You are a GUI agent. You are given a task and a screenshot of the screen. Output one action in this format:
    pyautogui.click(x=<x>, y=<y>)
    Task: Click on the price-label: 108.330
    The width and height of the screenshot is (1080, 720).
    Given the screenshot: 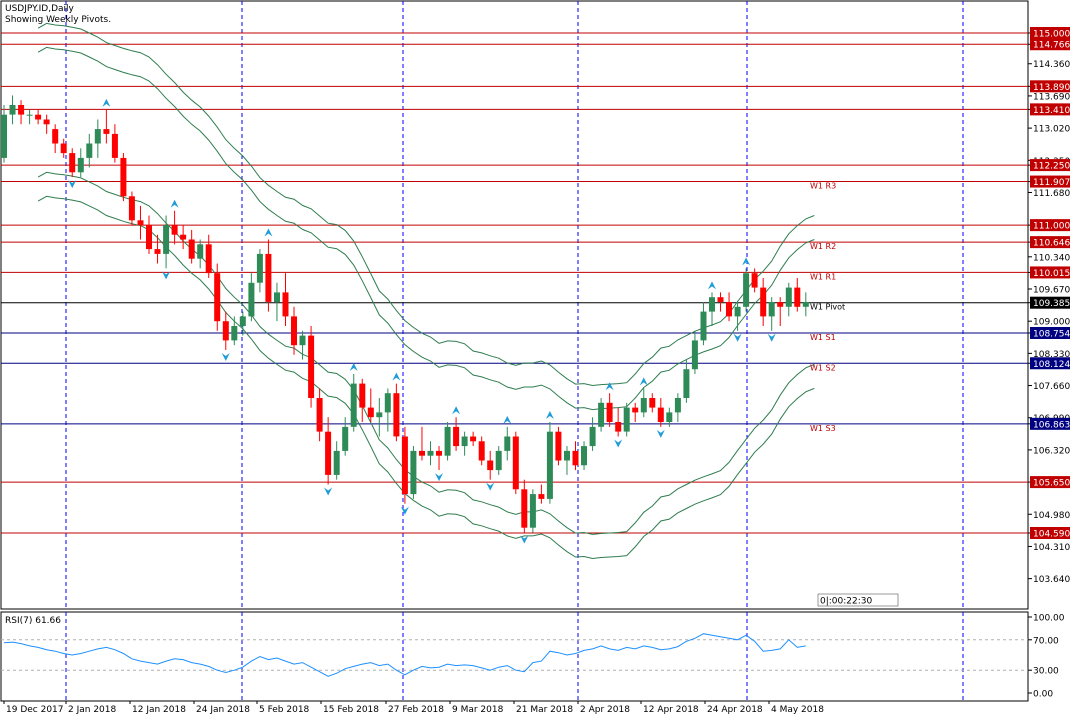 What is the action you would take?
    pyautogui.click(x=1051, y=355)
    